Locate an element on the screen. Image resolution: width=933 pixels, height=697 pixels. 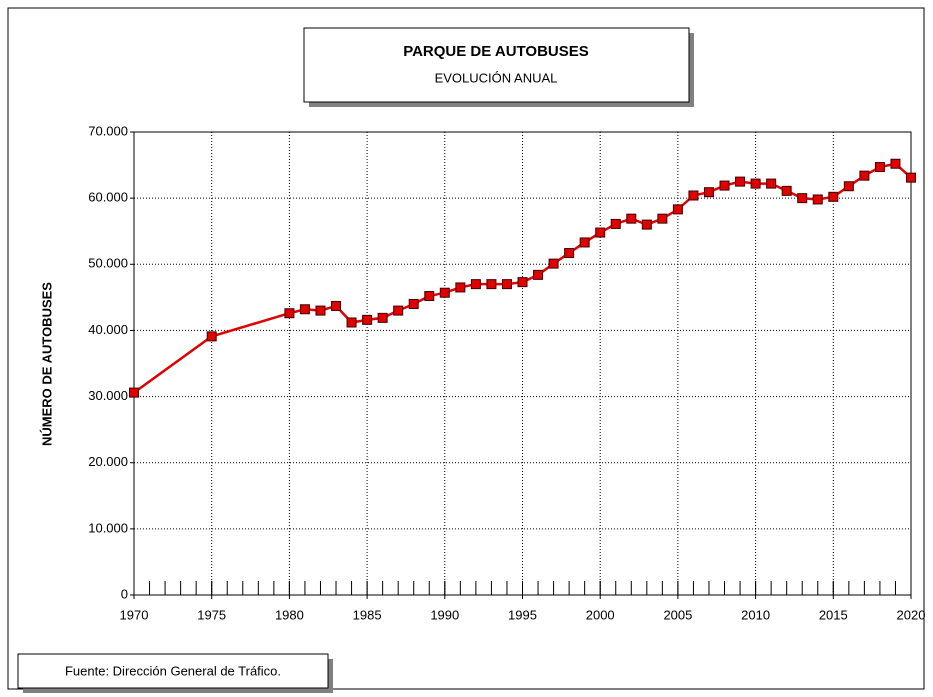
x-tick-label: 2000 is located at coordinates (600, 614).